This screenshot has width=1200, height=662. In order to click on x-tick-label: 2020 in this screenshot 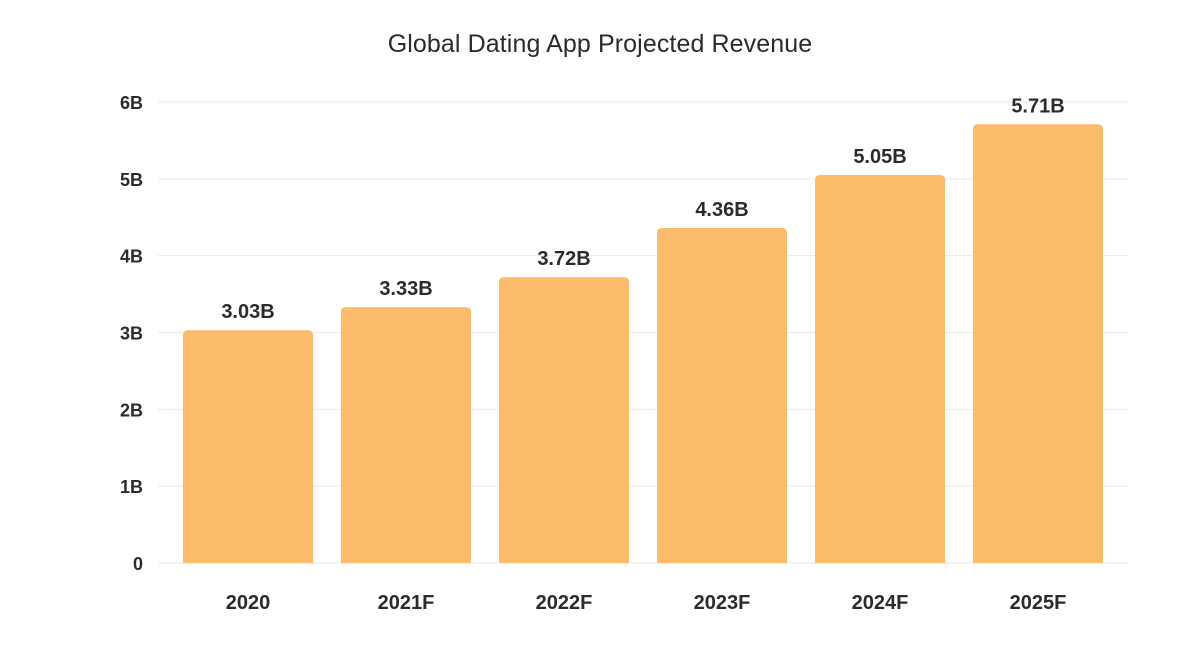, I will do `click(248, 603)`.